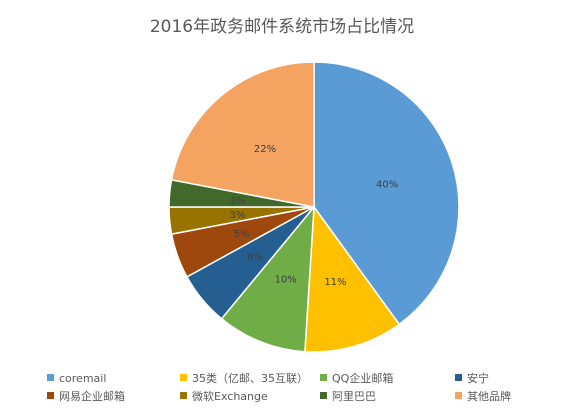 The height and width of the screenshot is (416, 564). I want to click on legend-label: 其他品牌, so click(489, 396).